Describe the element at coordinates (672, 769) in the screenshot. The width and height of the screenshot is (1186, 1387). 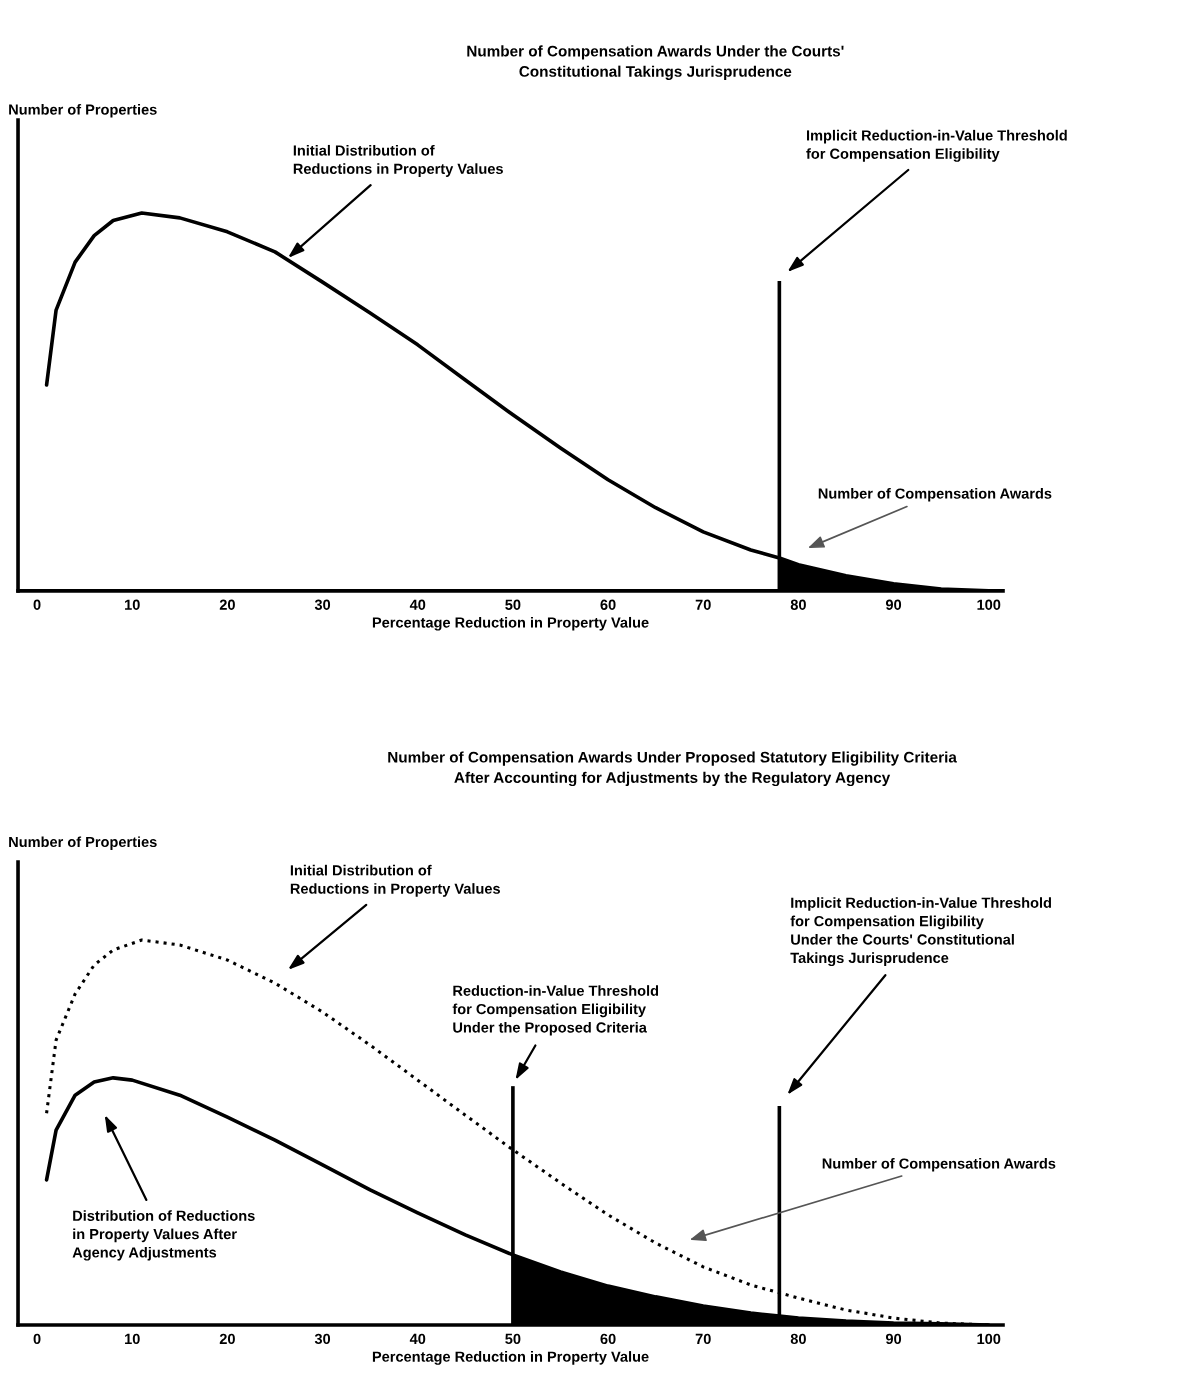
I see `chart-title: Number of Compensation Awards Under Proposed Statutory Eligibility Criteria After Accounting for Adjustments by the Regulatory Agency` at that location.